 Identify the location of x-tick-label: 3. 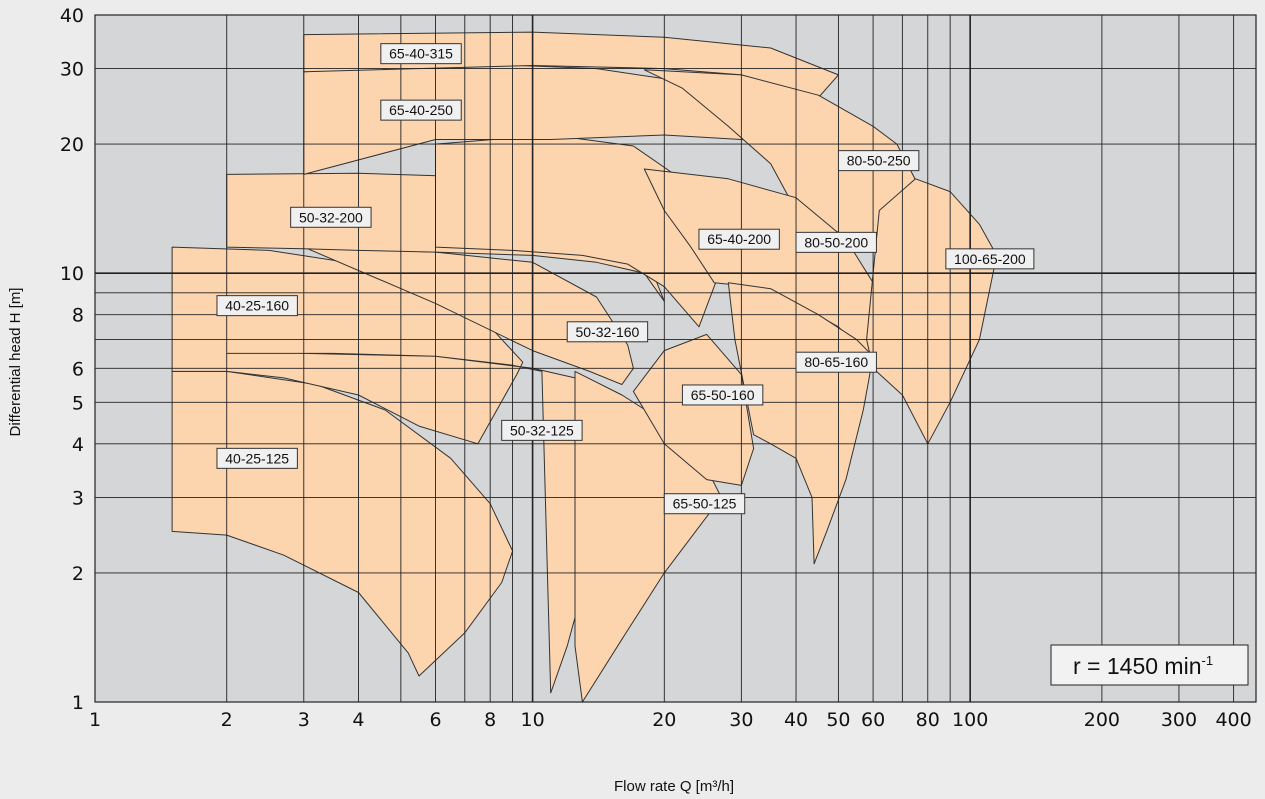
(304, 720).